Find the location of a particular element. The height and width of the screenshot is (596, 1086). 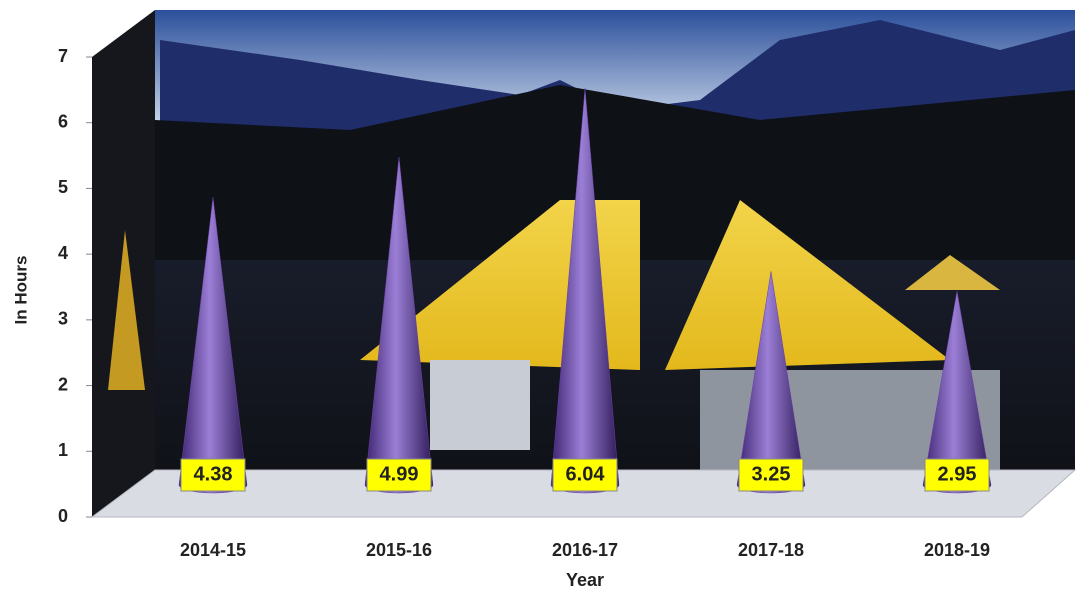

value-label: 4.99 is located at coordinates (399, 474).